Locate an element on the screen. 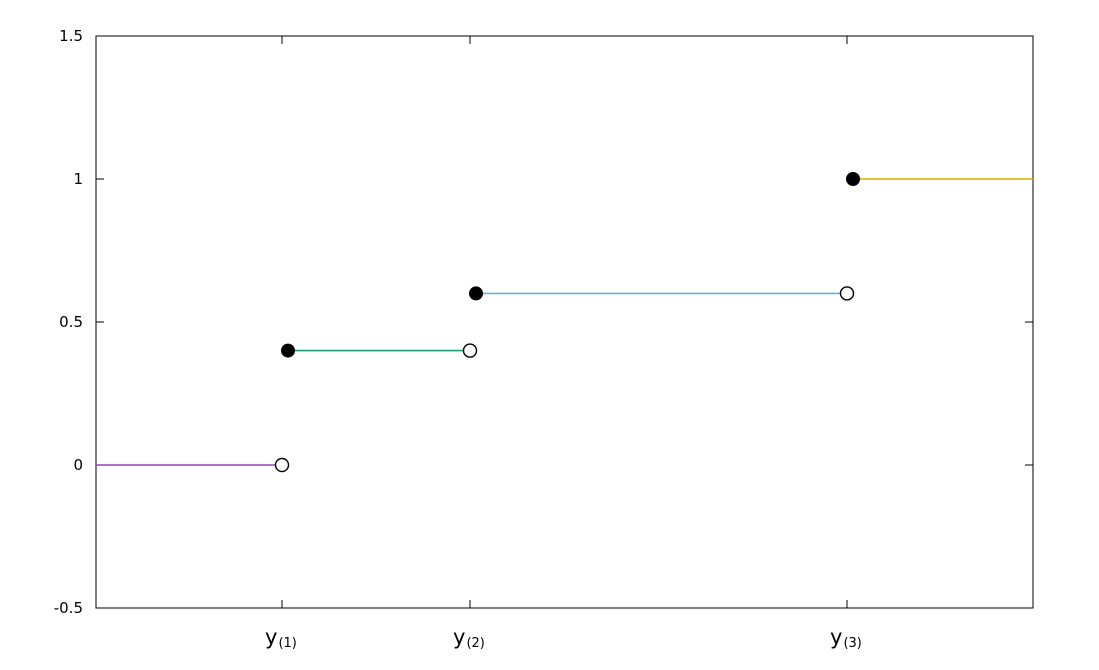  x-tick-labels: y(1) y(2) y(3) is located at coordinates (563, 638).